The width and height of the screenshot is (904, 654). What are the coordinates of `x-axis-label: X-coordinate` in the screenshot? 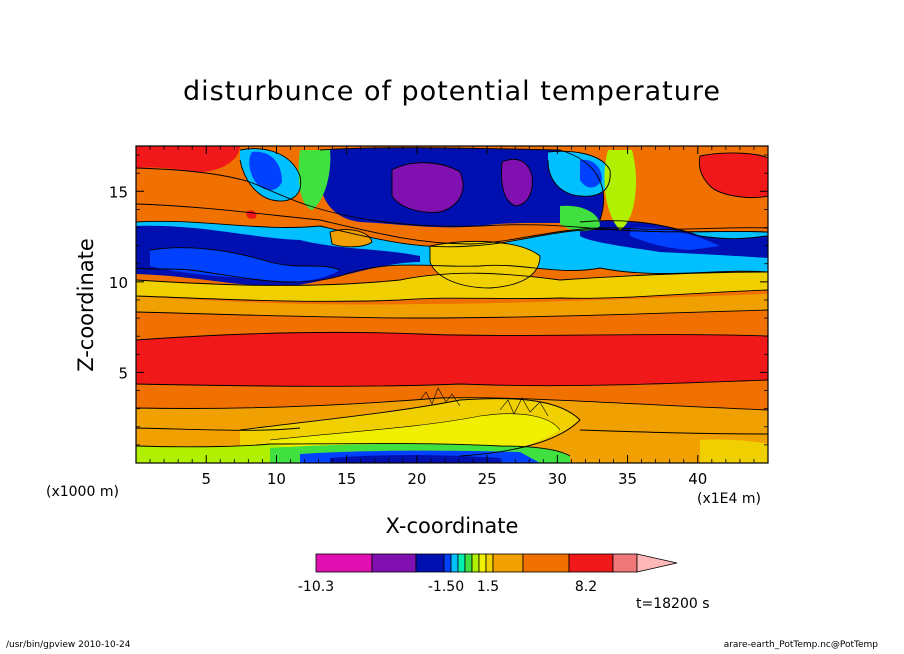 It's located at (452, 526).